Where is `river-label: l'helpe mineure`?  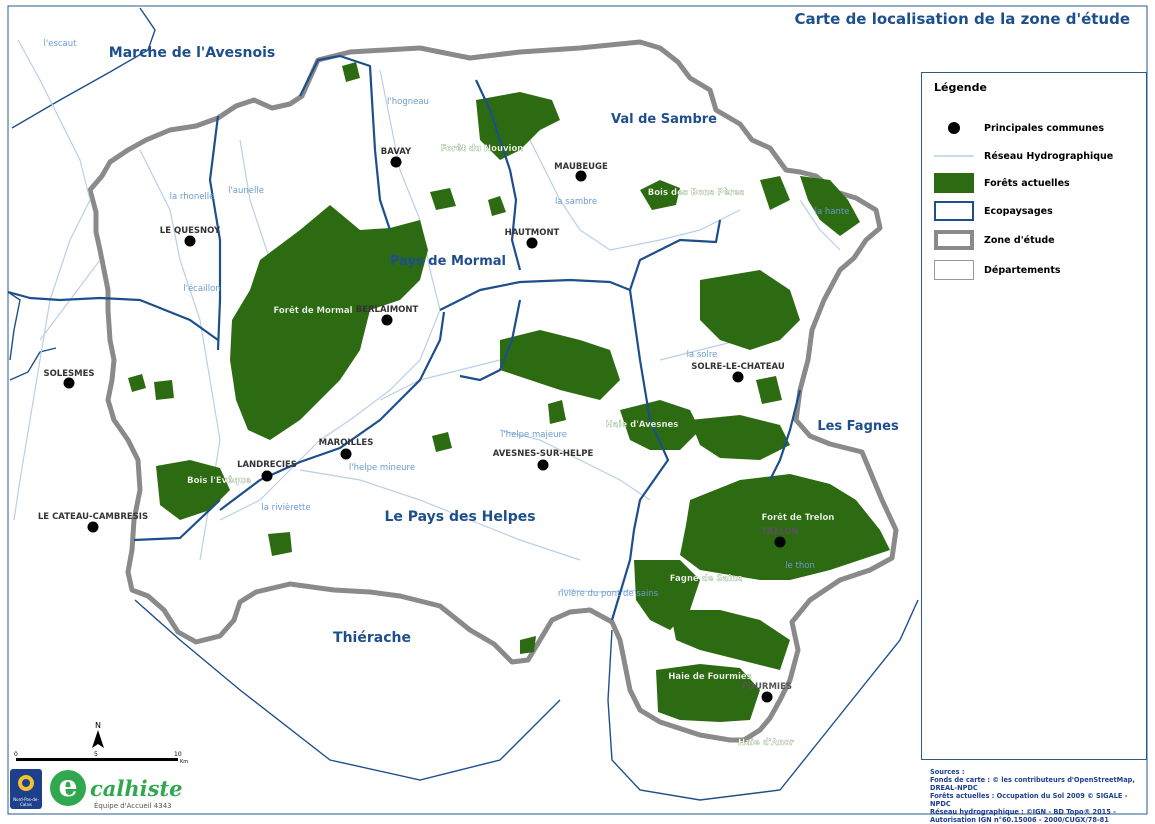 river-label: l'helpe mineure is located at coordinates (382, 468).